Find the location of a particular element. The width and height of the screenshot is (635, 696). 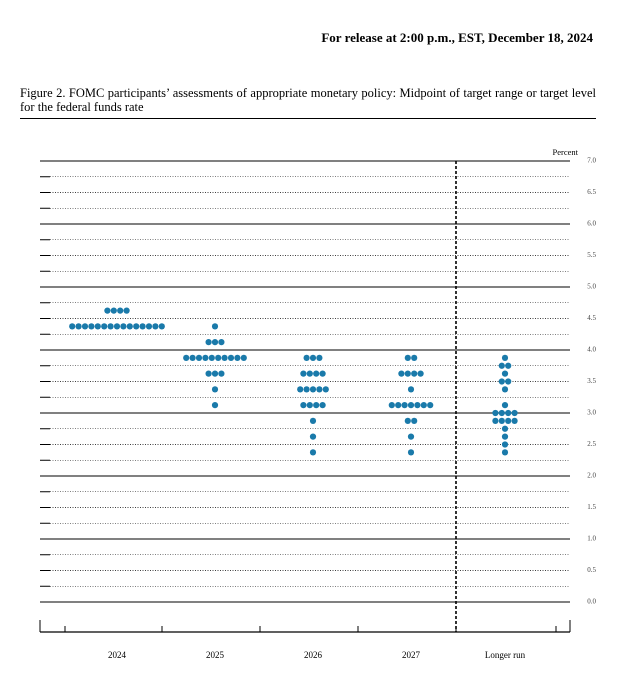

x-tick-label: 2024 is located at coordinates (117, 655).